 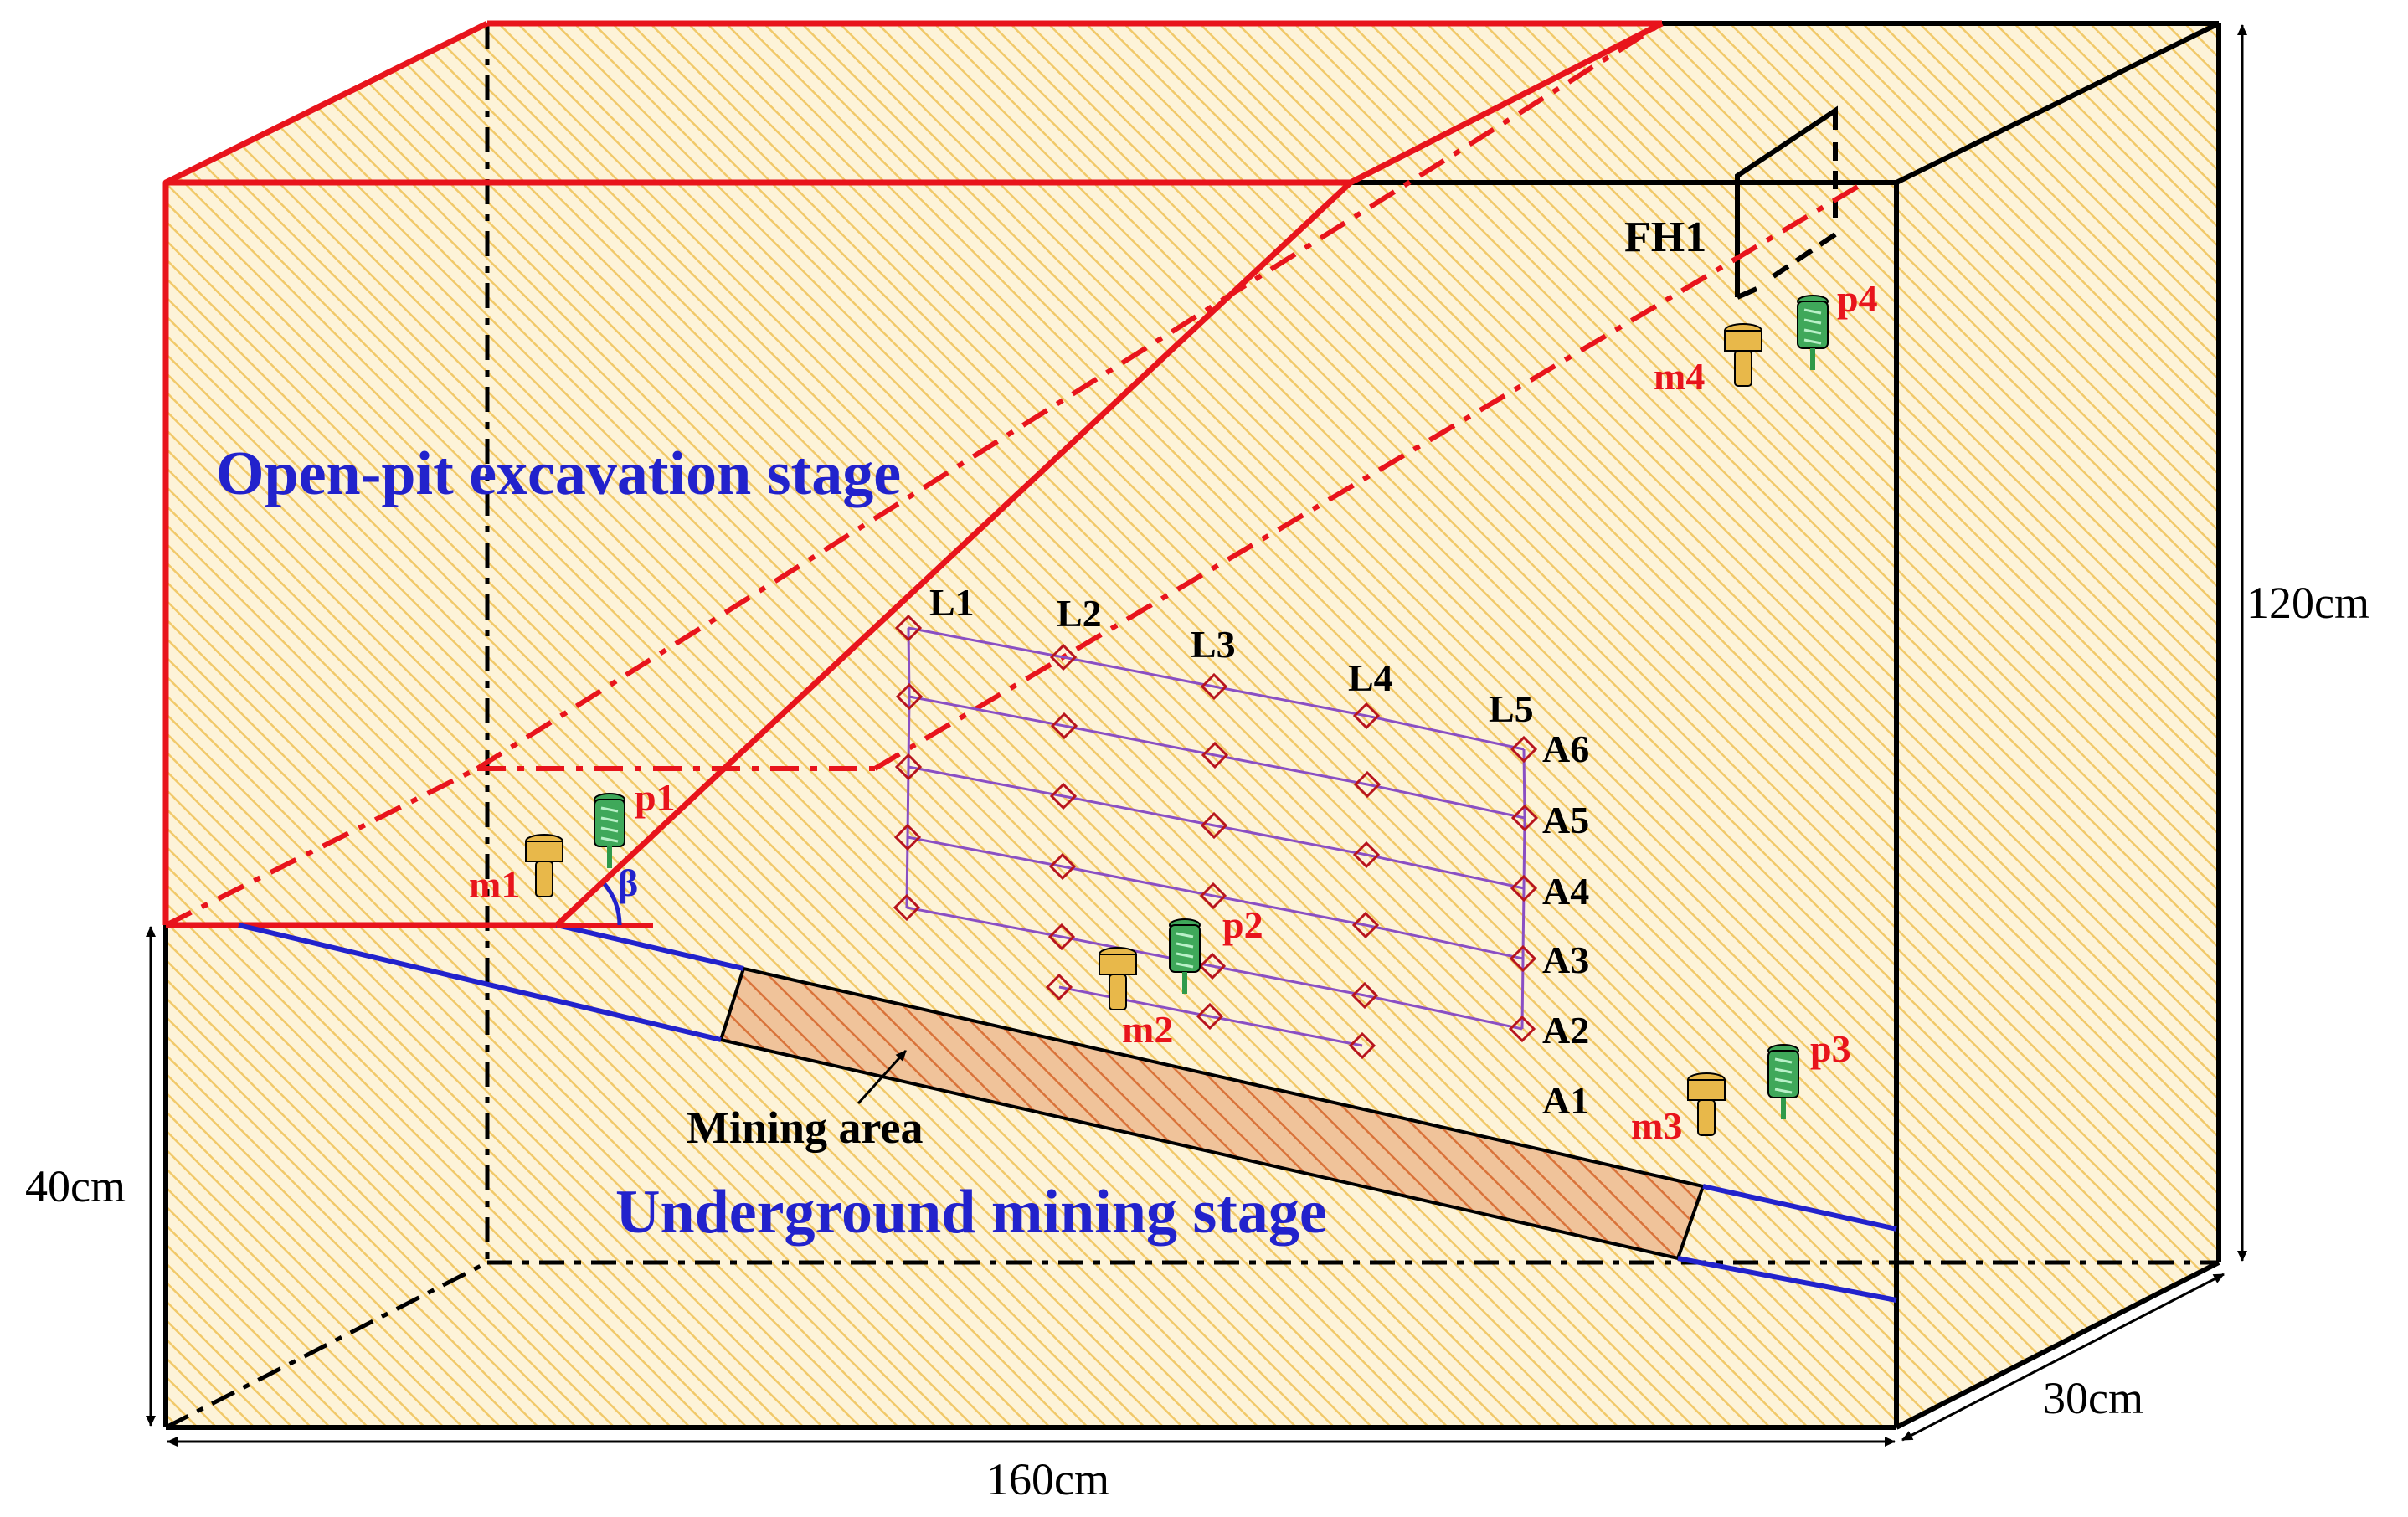 I want to click on survey-row-label: A4, so click(x=1565, y=891).